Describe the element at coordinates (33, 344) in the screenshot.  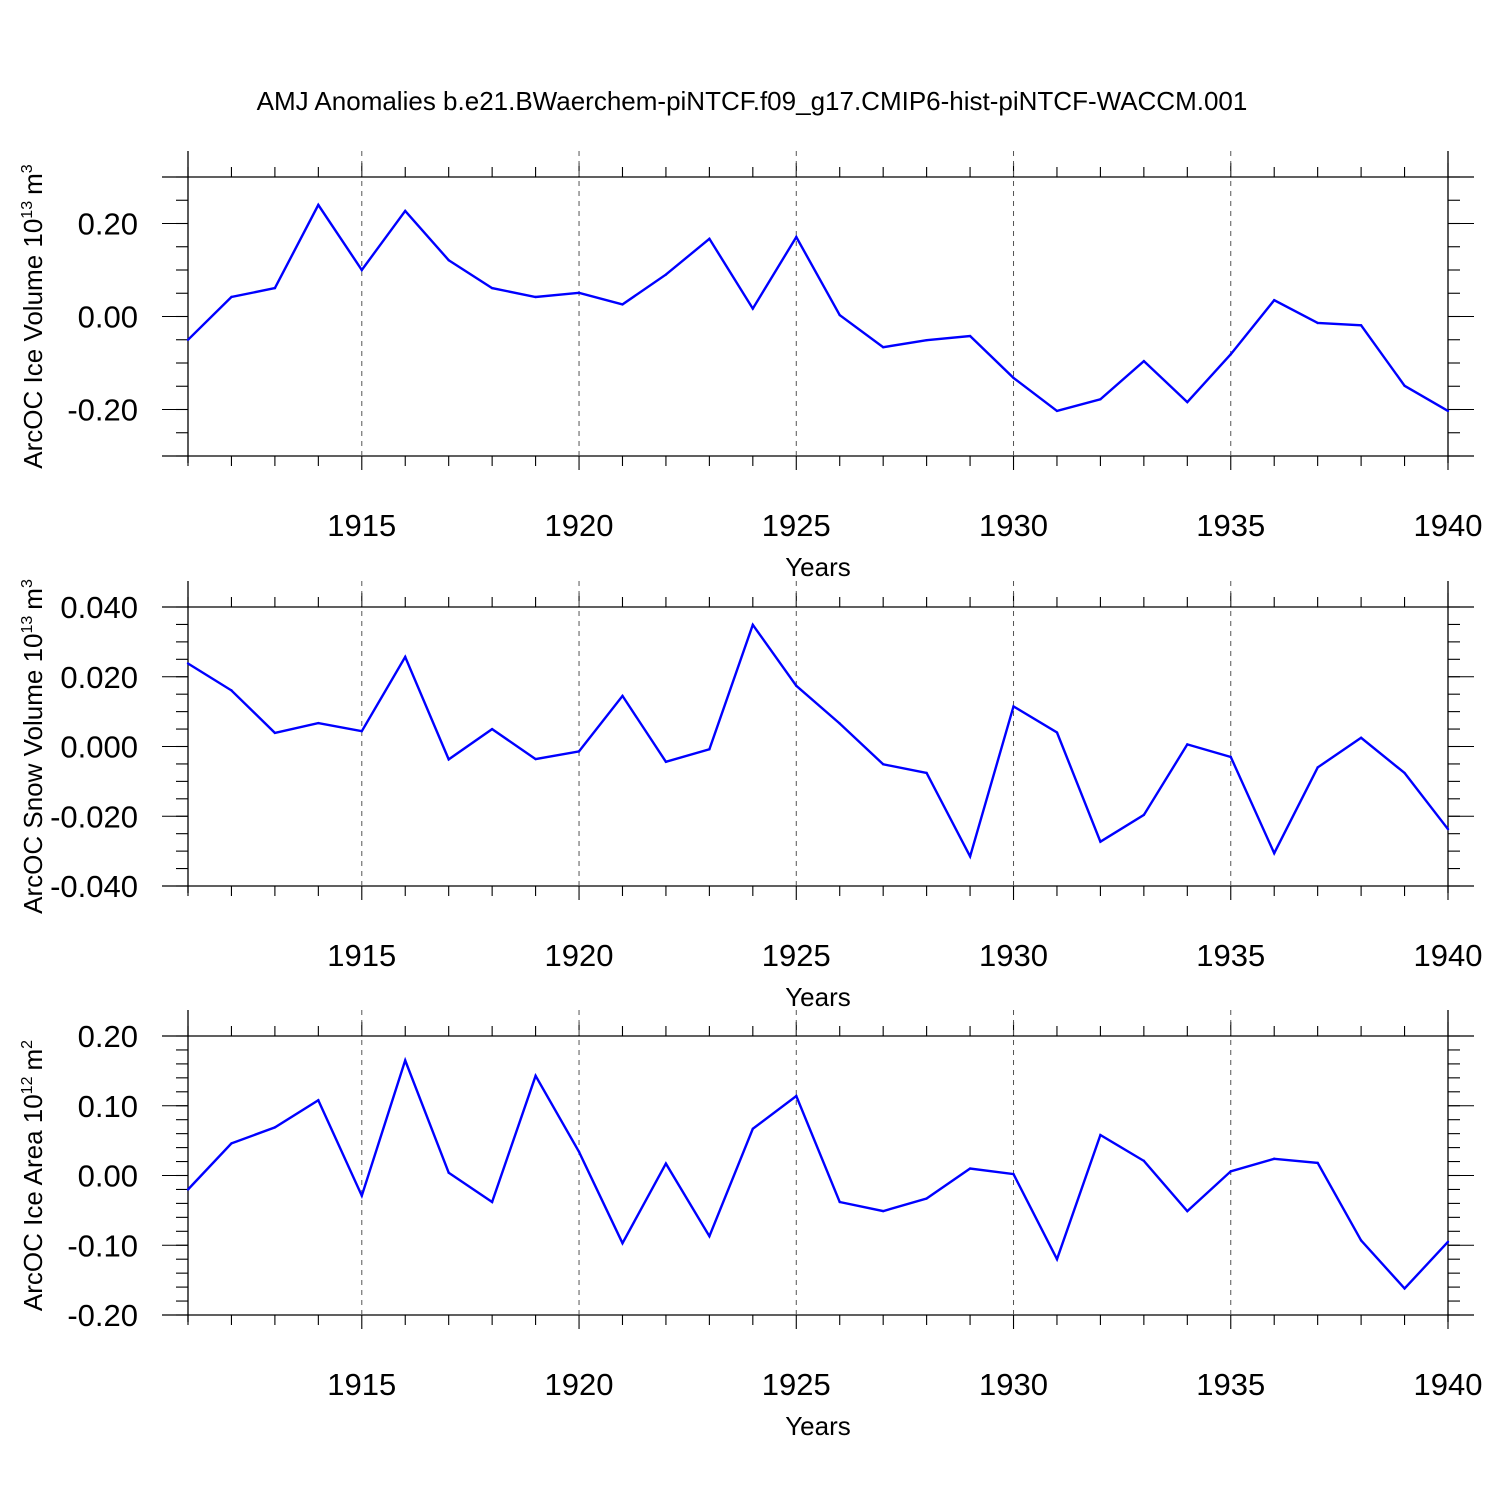
I see `y-axis-label-main: ArcOC Ice Volume 10` at that location.